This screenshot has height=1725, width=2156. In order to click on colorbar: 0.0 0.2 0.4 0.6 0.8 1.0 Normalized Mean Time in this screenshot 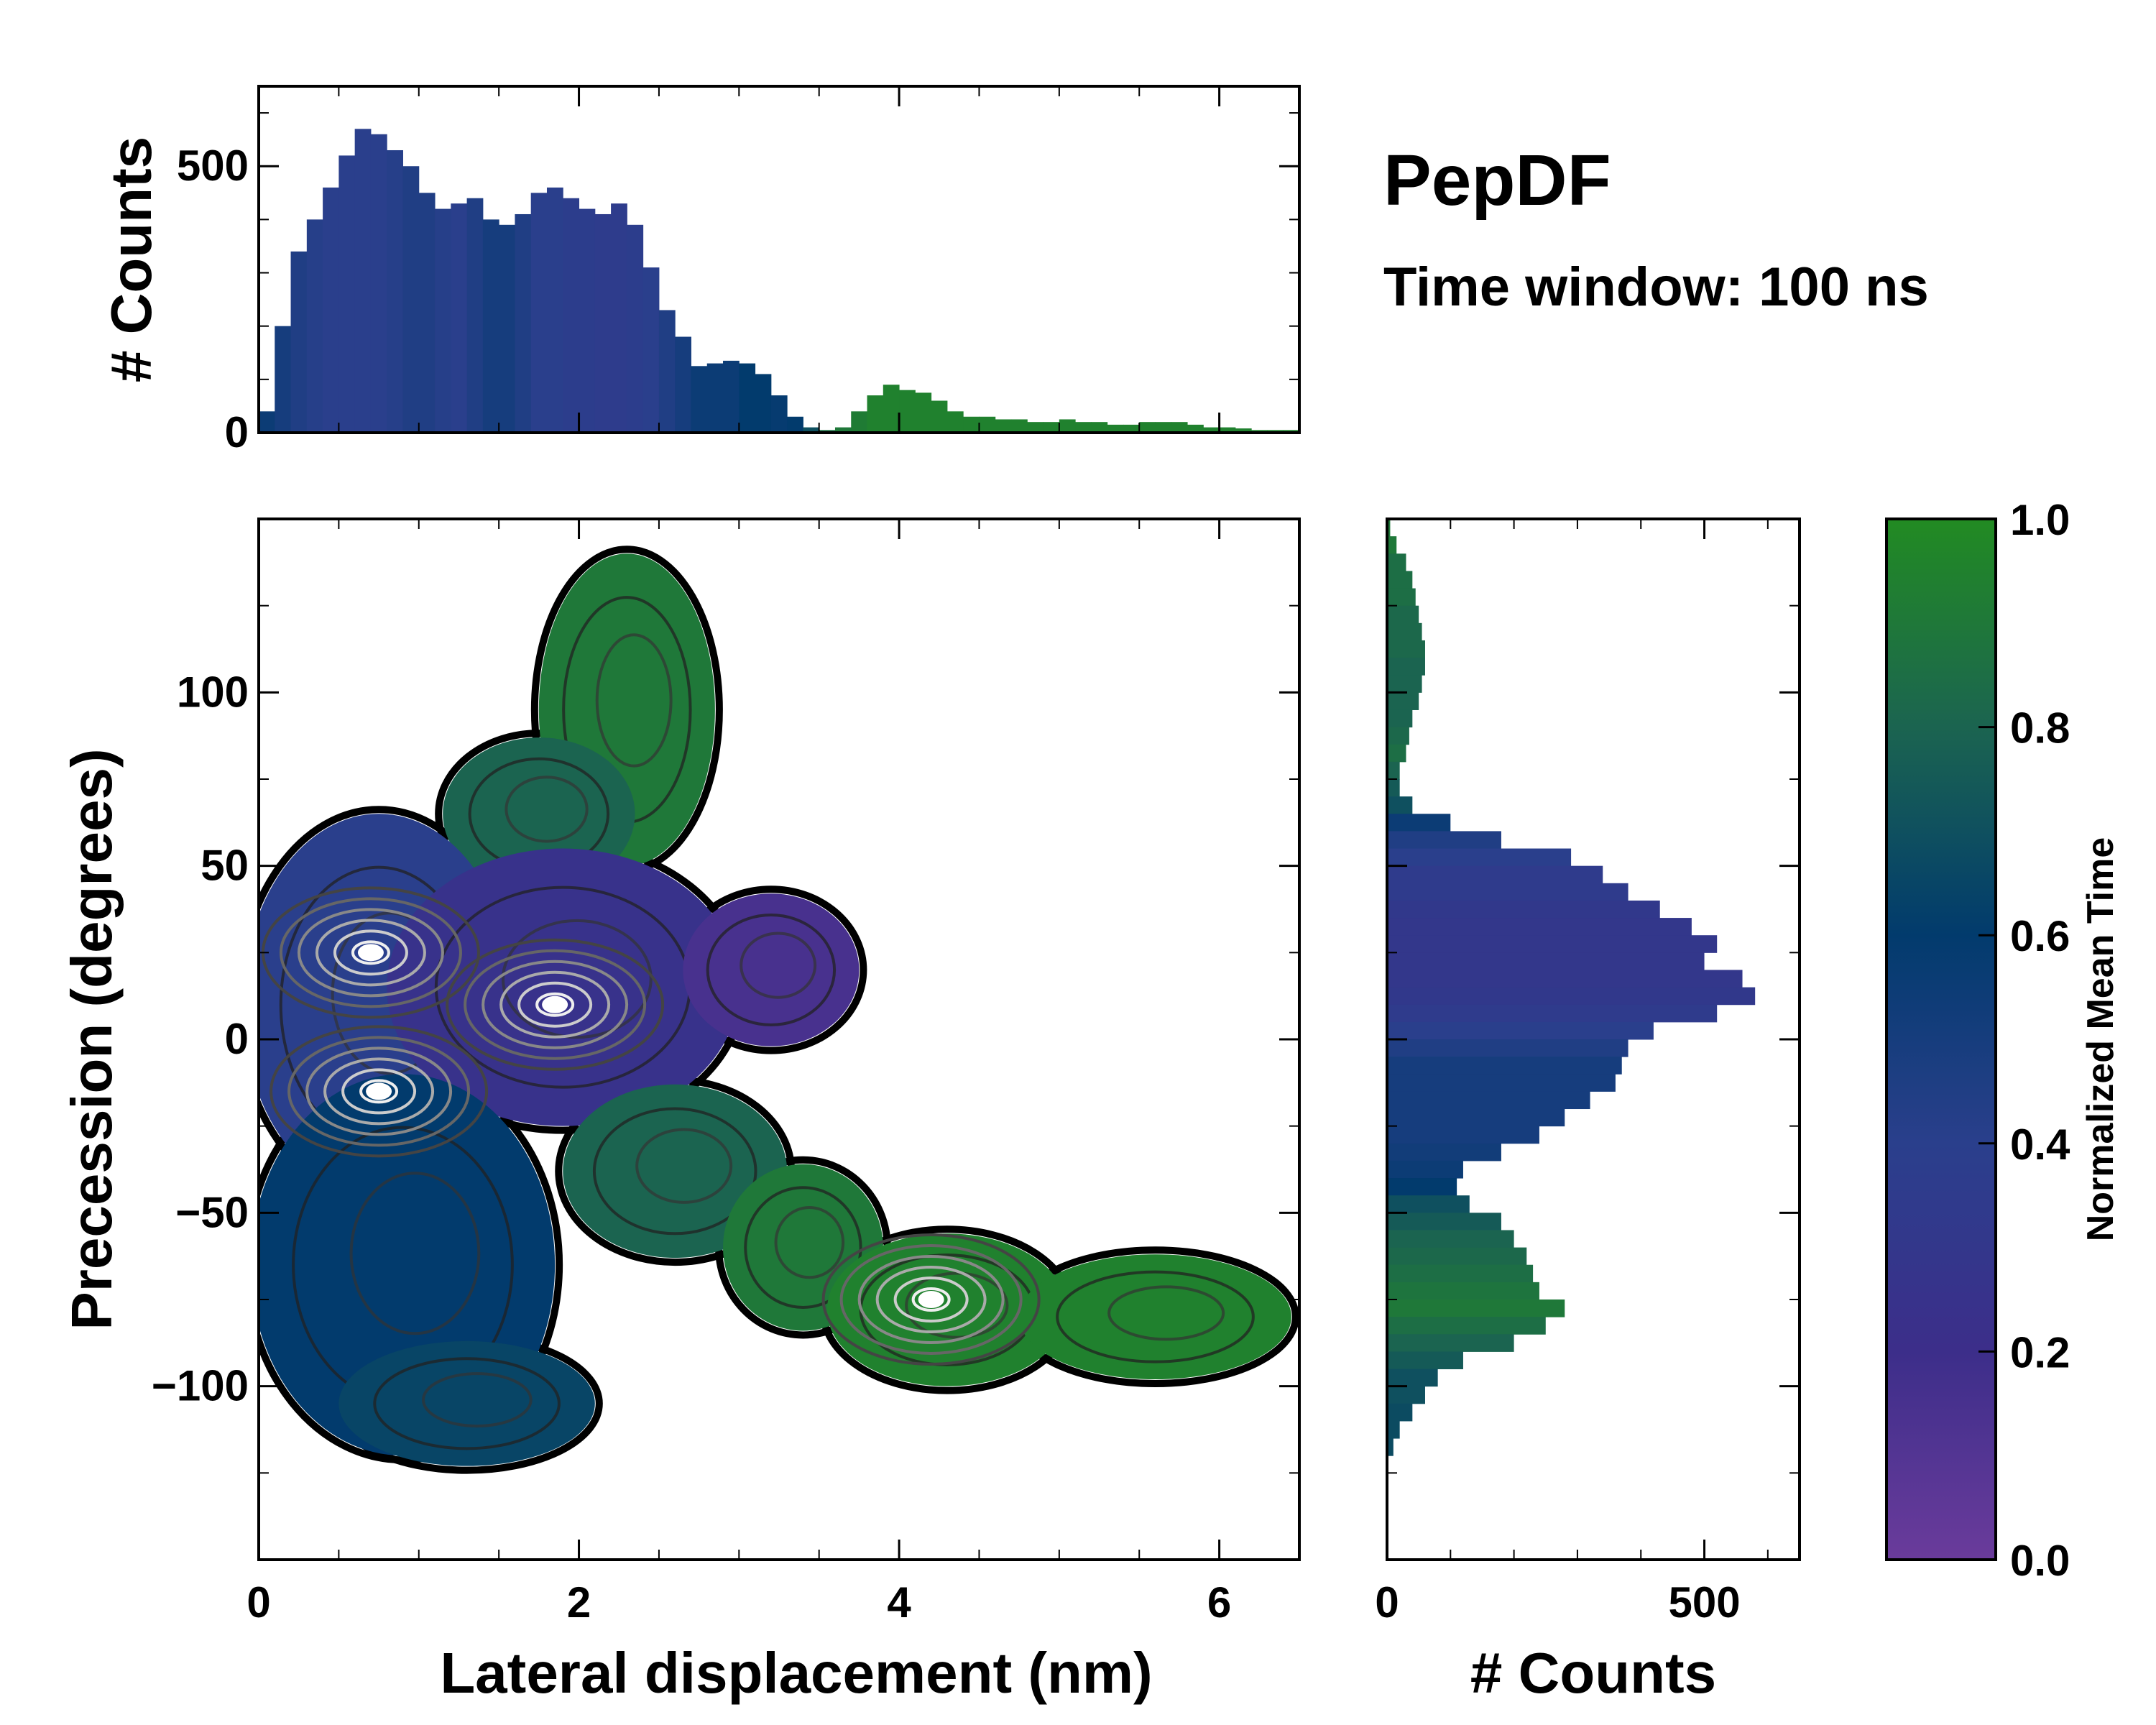, I will do `click(2004, 1040)`.